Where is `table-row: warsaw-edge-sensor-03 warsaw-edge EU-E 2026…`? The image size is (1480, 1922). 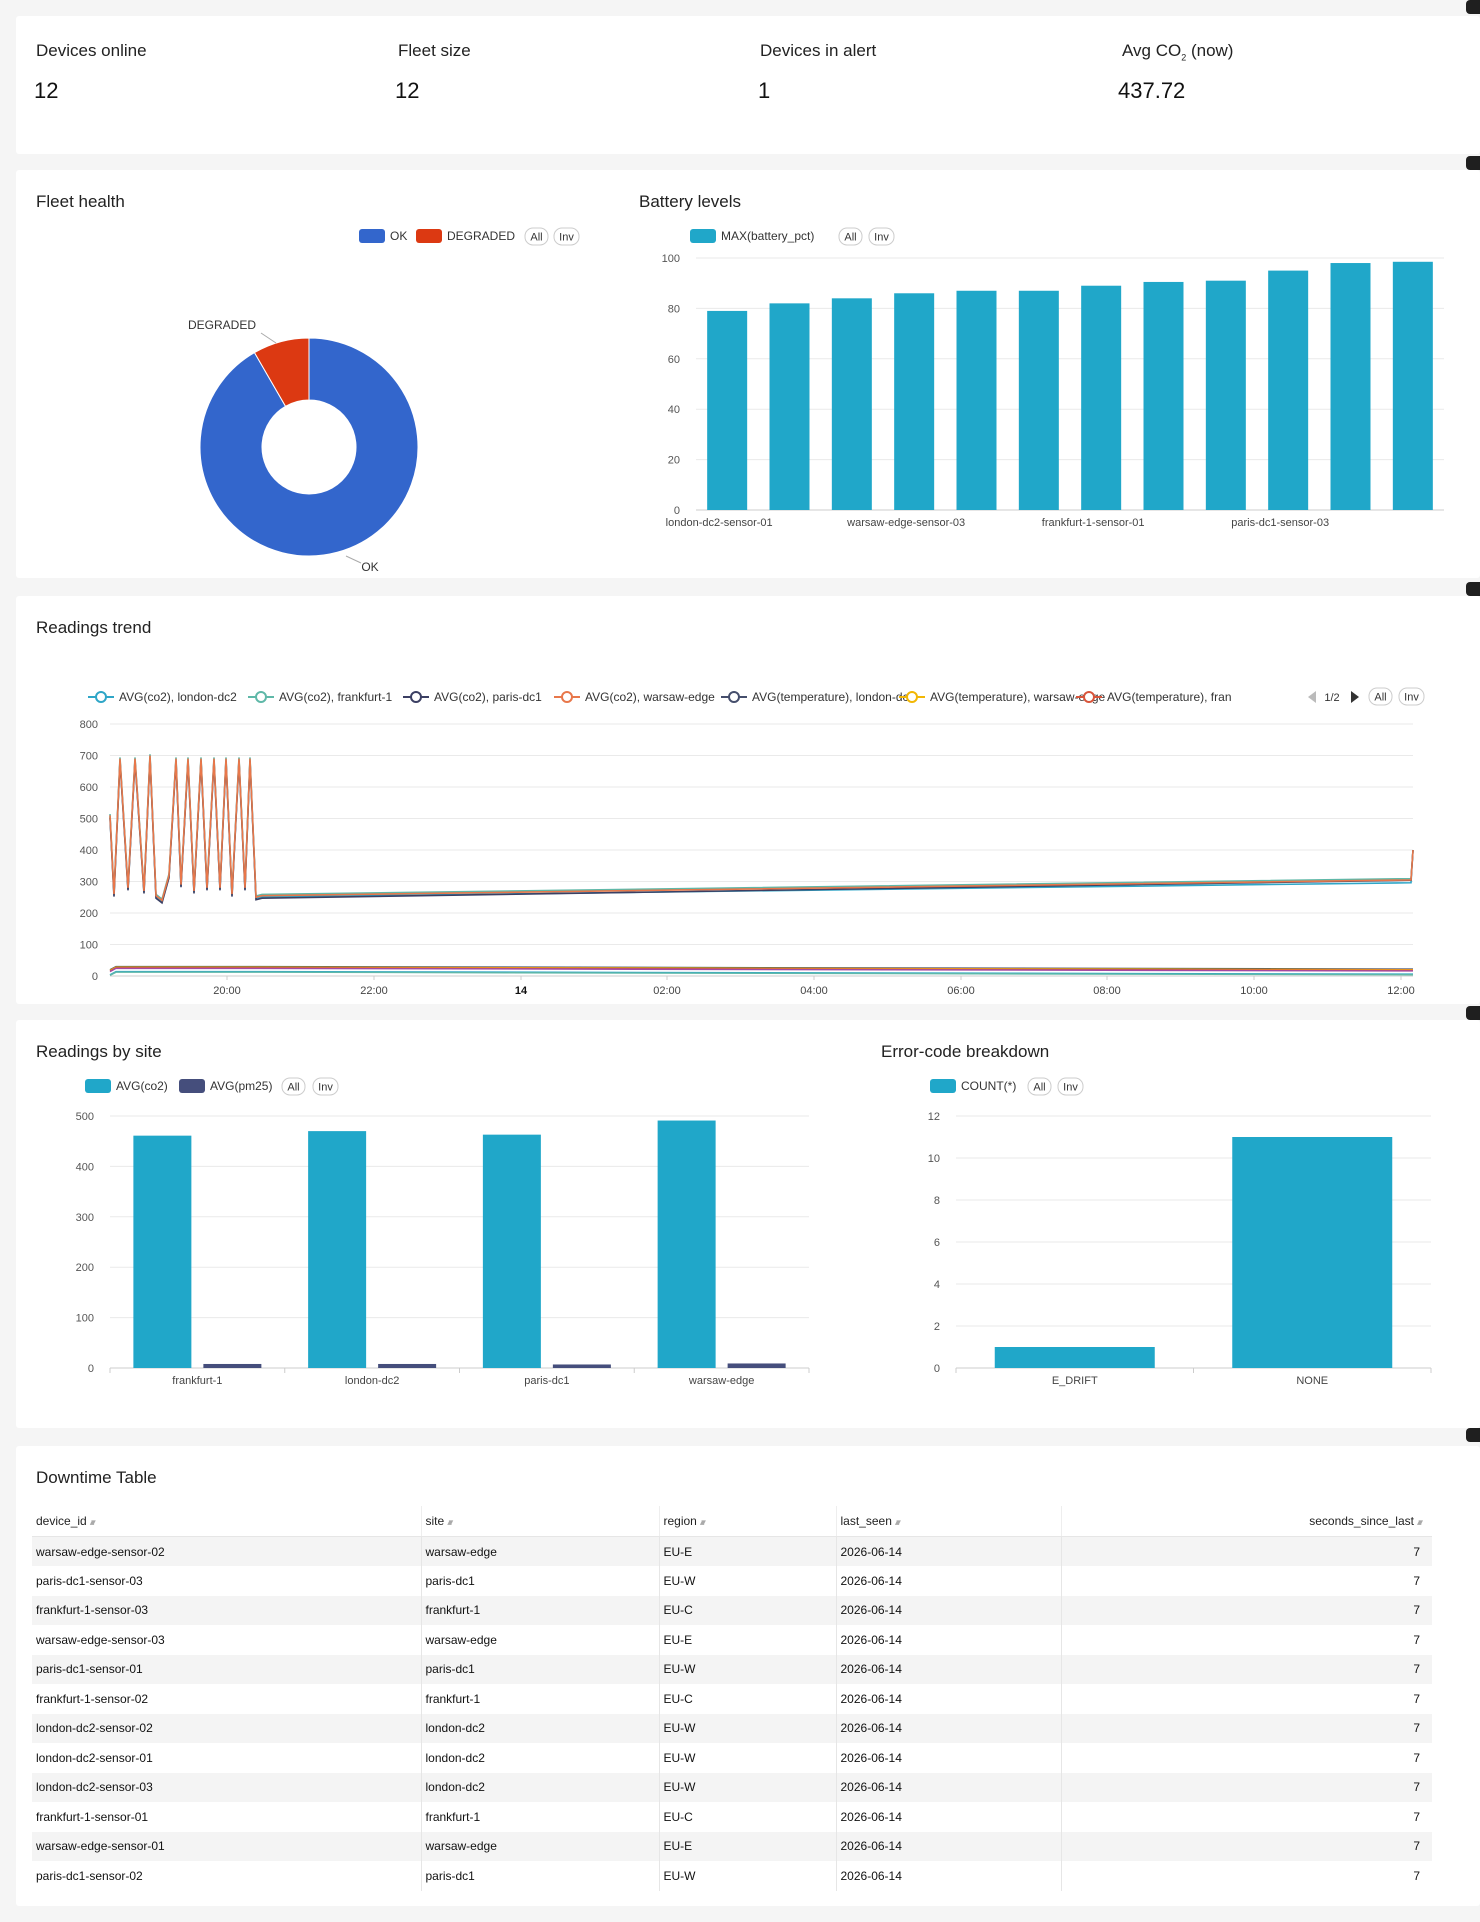 table-row: warsaw-edge-sensor-03 warsaw-edge EU-E 2026… is located at coordinates (732, 1640).